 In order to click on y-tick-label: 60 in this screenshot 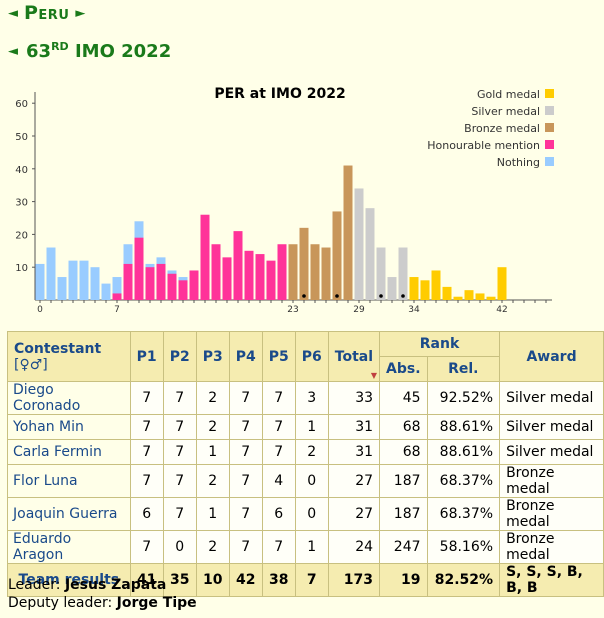, I will do `click(21, 104)`.